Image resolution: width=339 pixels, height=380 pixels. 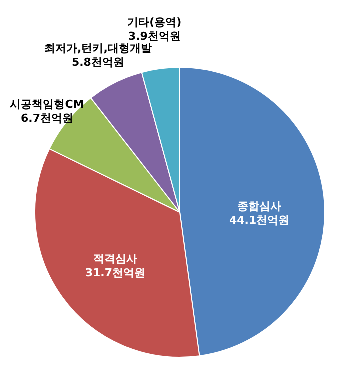 What do you see at coordinates (260, 207) in the screenshot?
I see `slice-label: 종합심사` at bounding box center [260, 207].